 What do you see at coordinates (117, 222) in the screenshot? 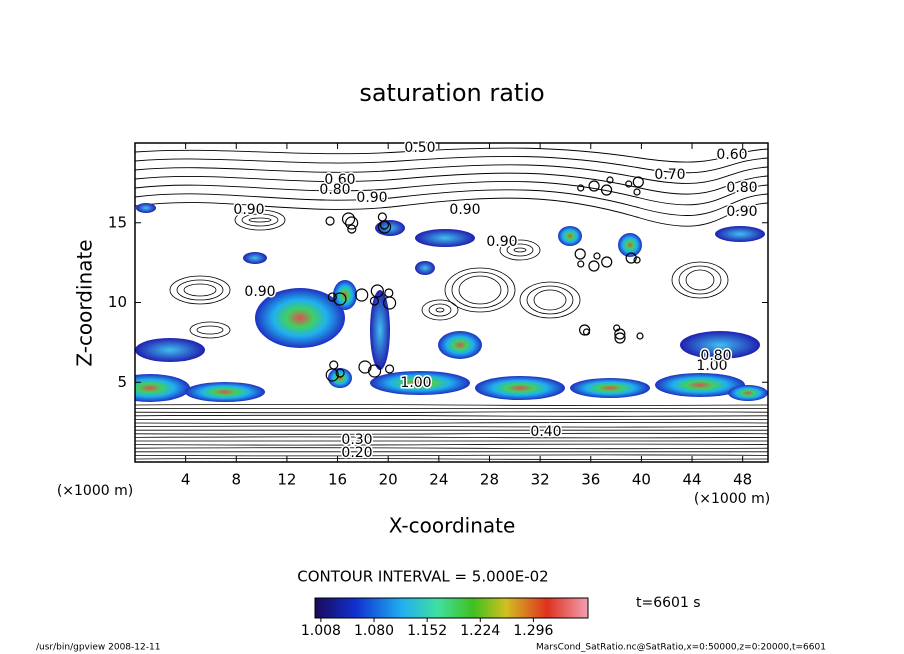
I see `y-tick-label: 15` at bounding box center [117, 222].